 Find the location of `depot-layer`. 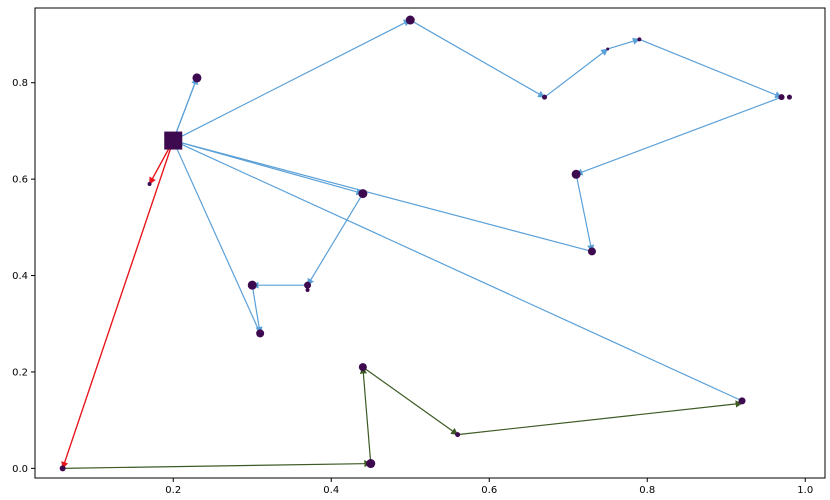

depot-layer is located at coordinates (173, 140).